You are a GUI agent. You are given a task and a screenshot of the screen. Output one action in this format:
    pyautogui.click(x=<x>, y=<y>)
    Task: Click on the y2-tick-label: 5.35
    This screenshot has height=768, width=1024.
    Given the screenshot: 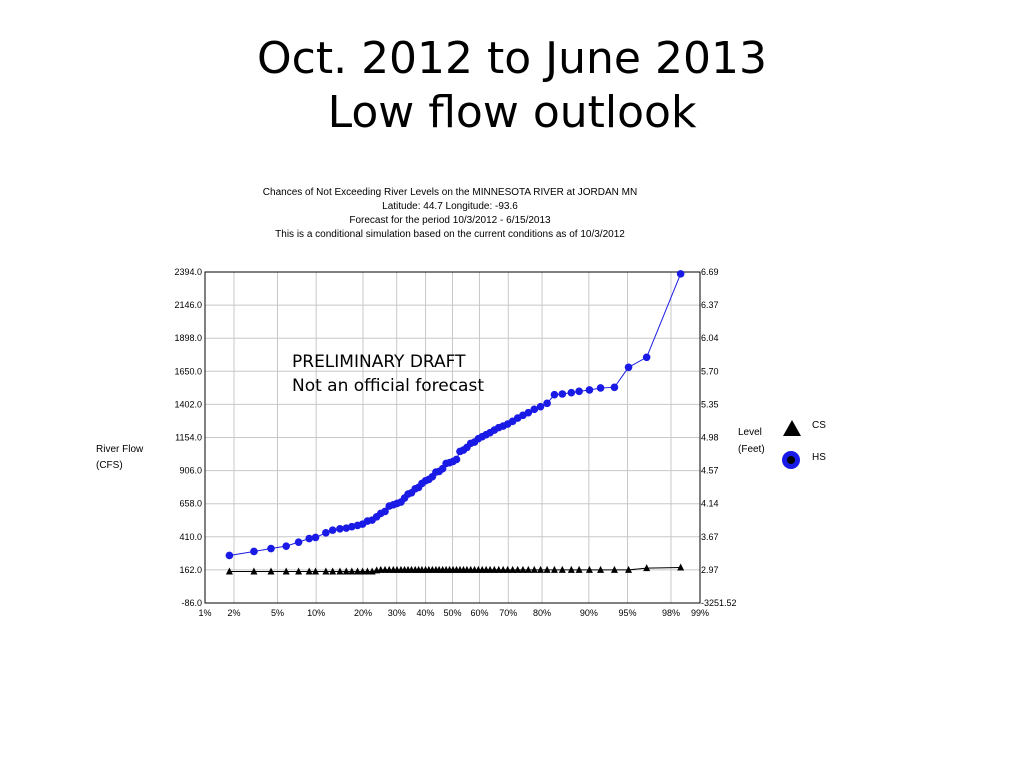 What is the action you would take?
    pyautogui.click(x=710, y=404)
    